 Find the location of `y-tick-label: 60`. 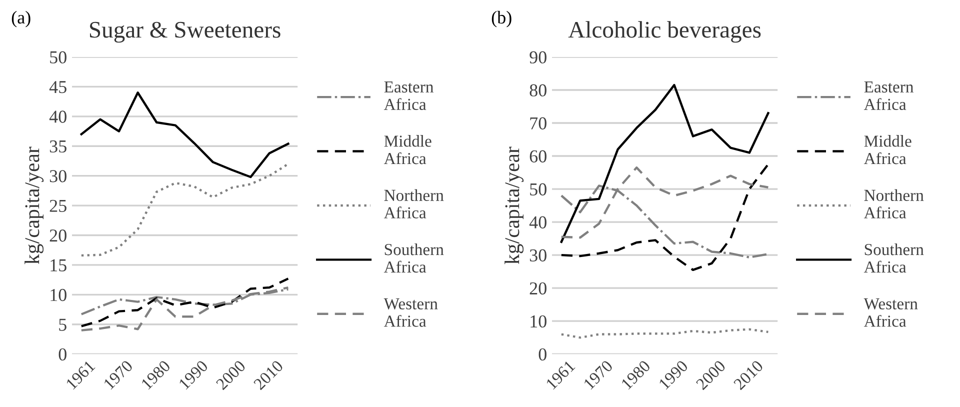

y-tick-label: 60 is located at coordinates (538, 156).